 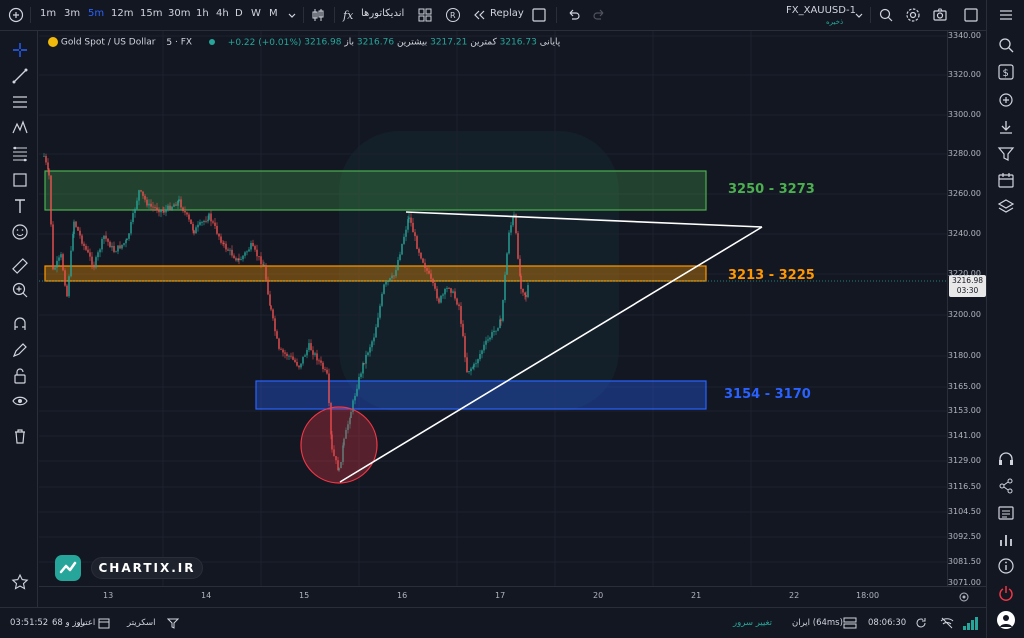 I want to click on camera-icon, so click(x=940, y=15).